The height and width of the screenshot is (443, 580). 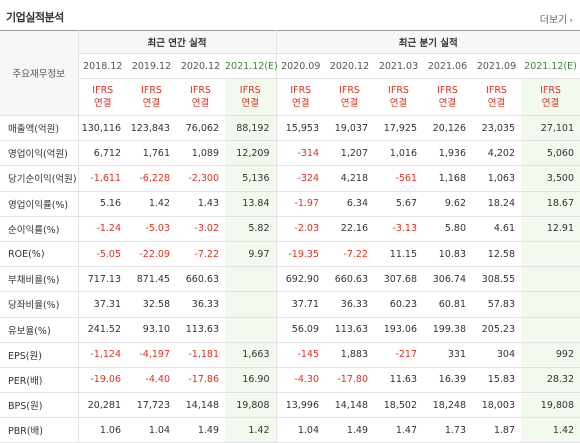 I want to click on table-cell: 9.97, so click(x=251, y=254).